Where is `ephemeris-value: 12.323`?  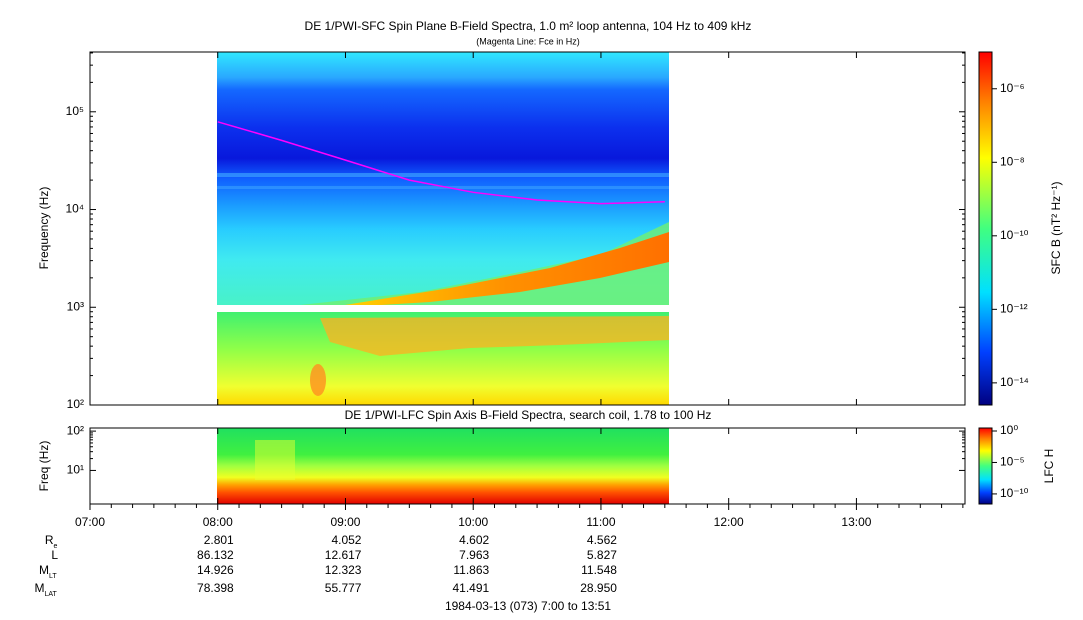
ephemeris-value: 12.323 is located at coordinates (343, 570).